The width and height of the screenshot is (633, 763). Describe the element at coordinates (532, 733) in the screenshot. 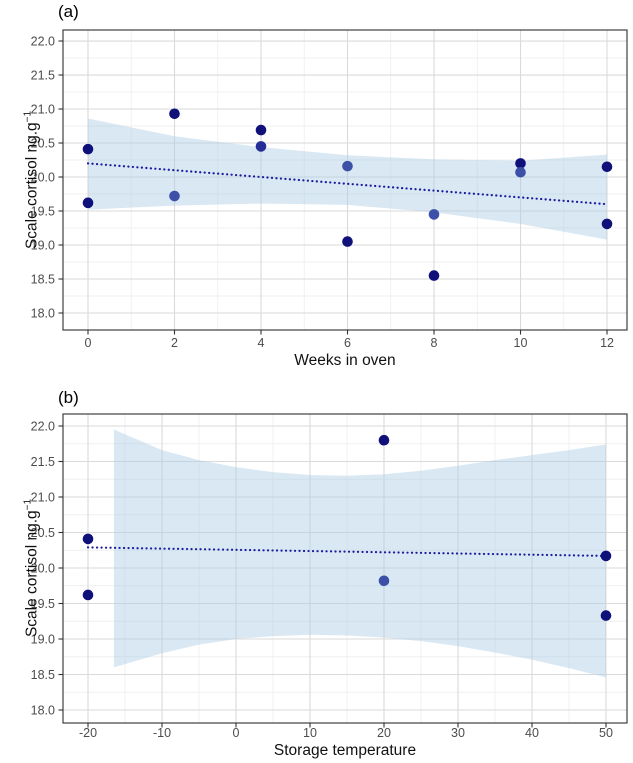

I see `x-tick-label: 40` at that location.